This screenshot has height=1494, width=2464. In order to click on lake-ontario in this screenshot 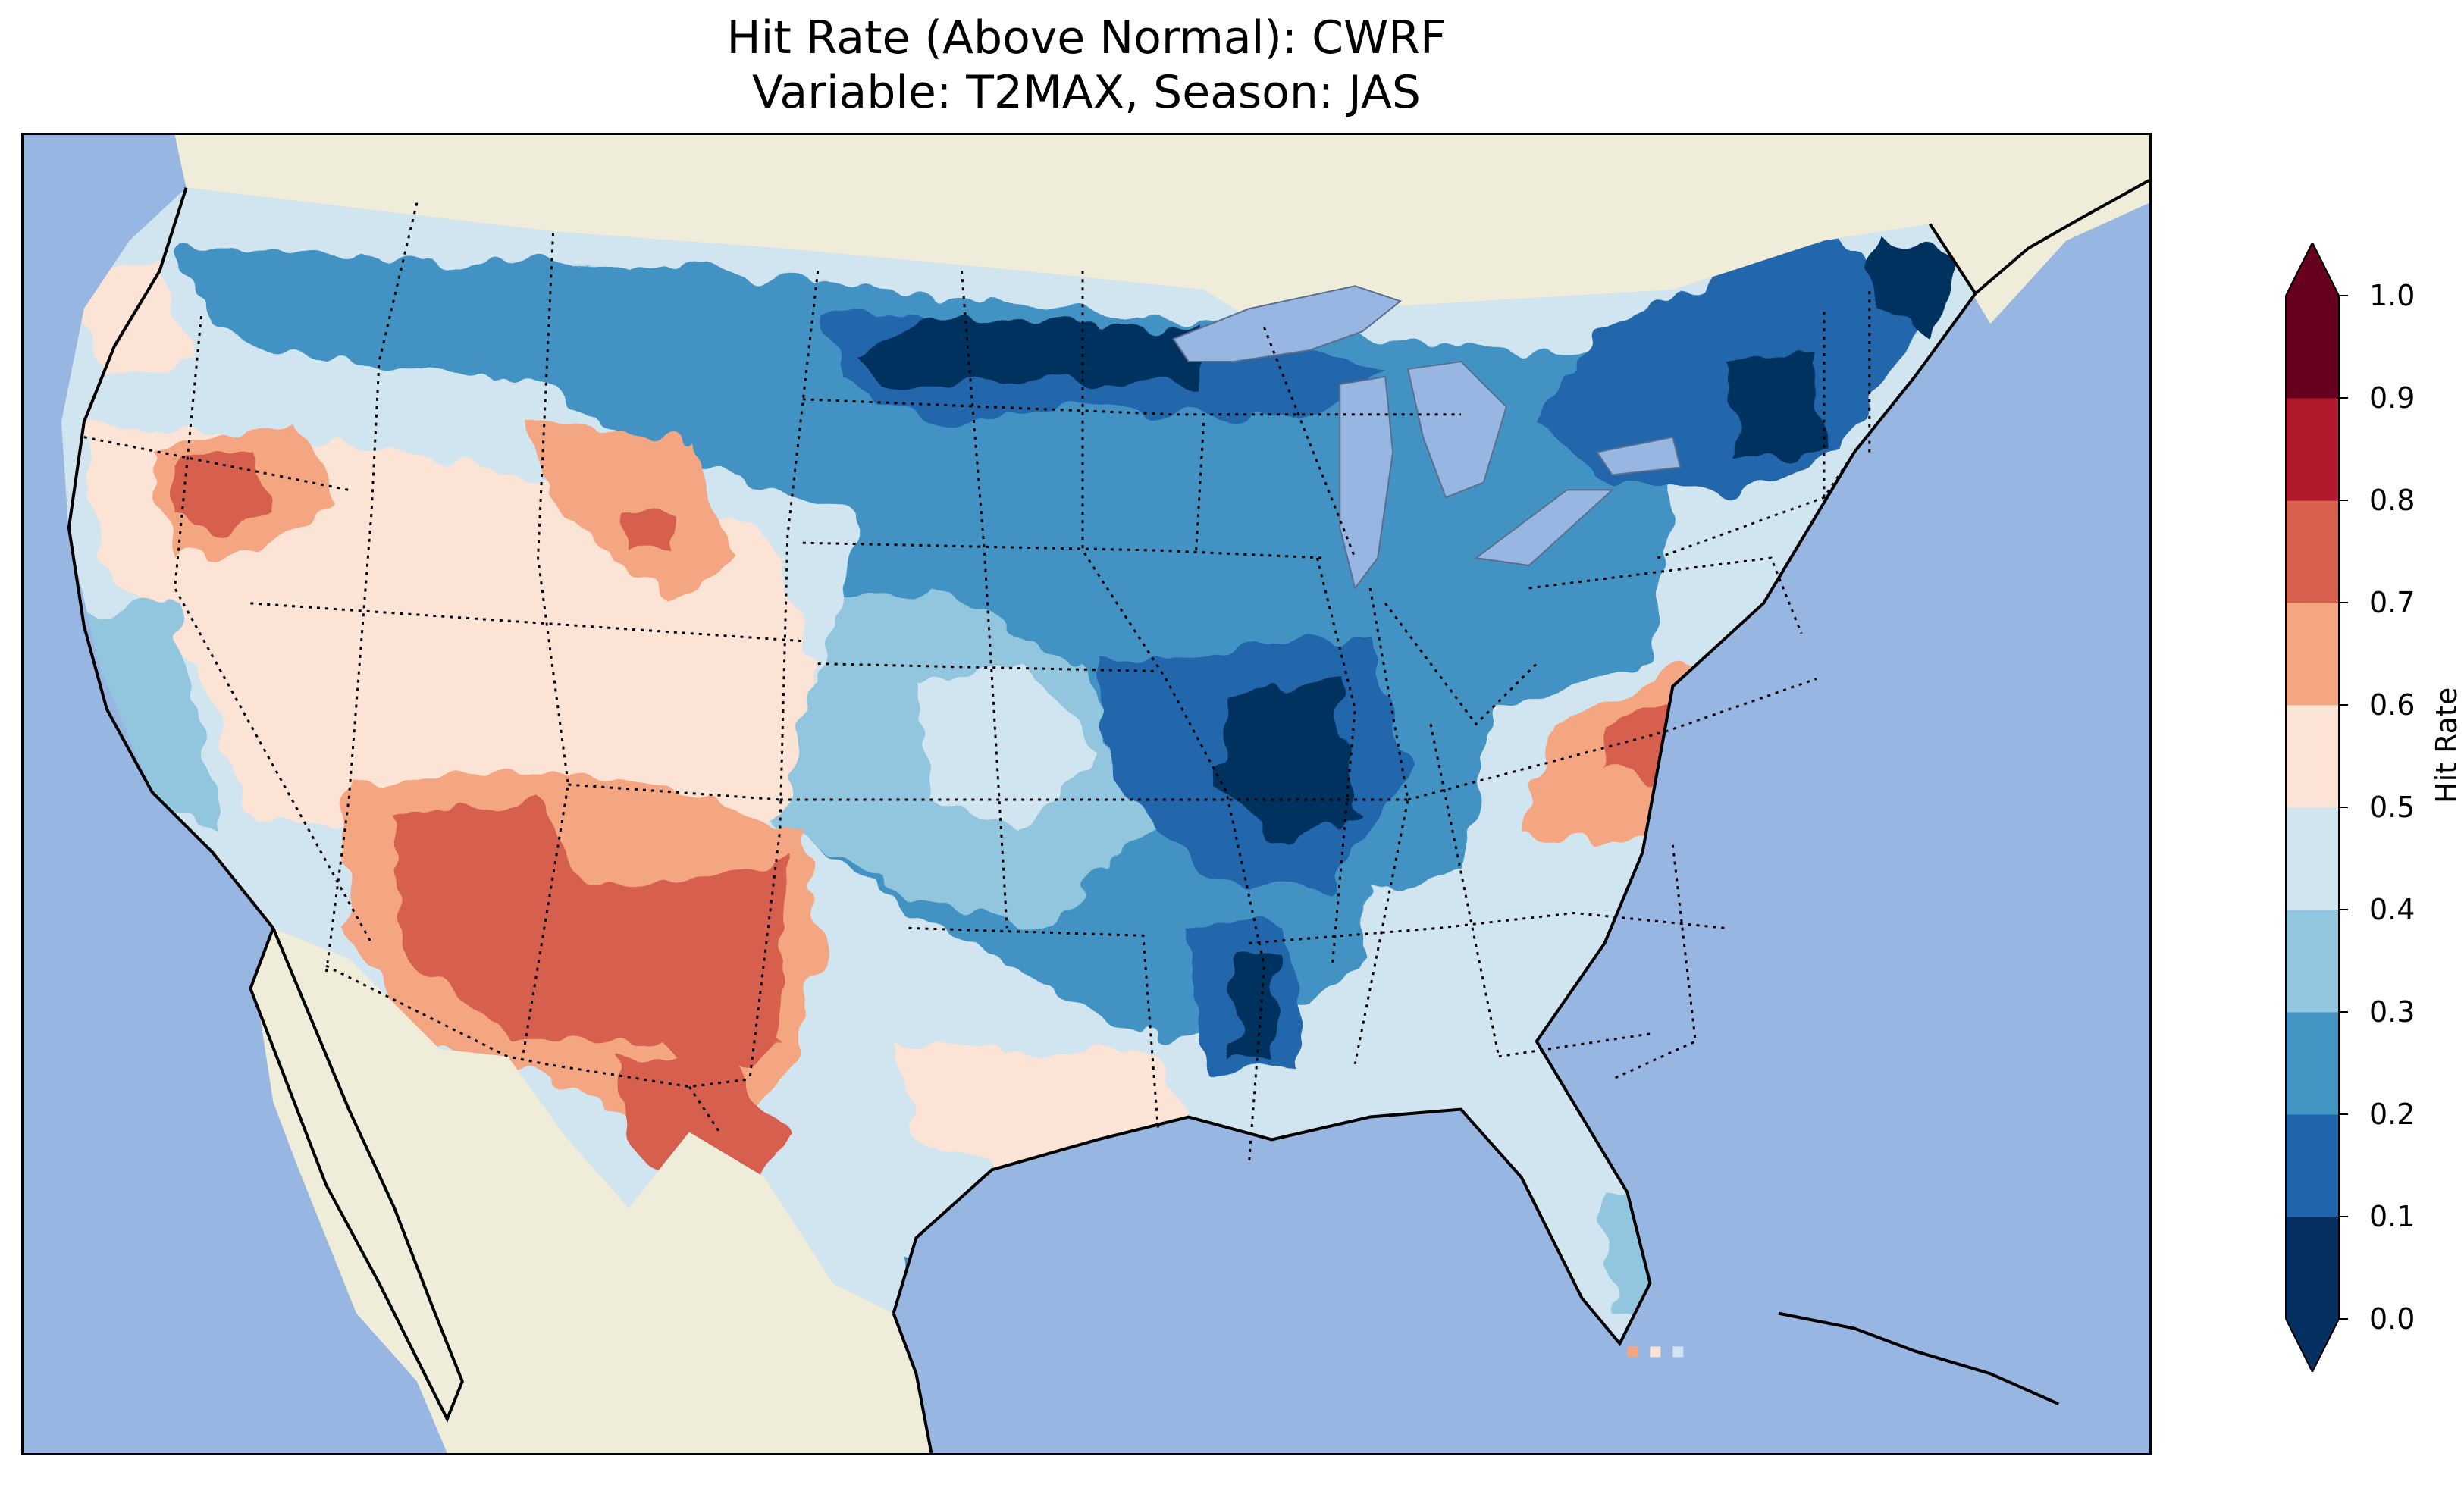, I will do `click(1638, 456)`.